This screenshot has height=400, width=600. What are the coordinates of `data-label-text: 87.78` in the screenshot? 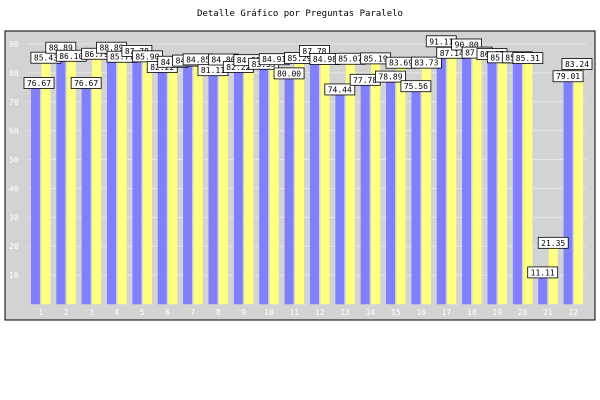 It's located at (314, 51).